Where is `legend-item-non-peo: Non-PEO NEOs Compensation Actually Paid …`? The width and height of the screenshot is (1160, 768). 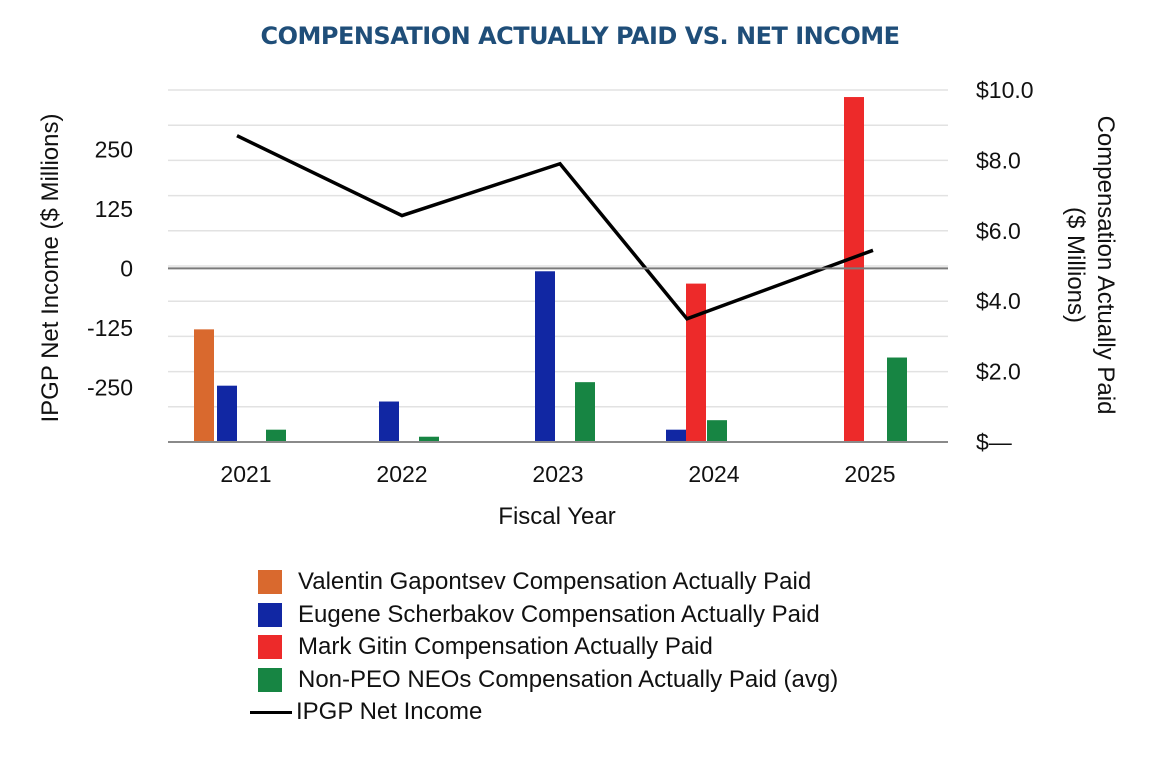
legend-item-non-peo: Non-PEO NEOs Compensation Actually Paid … is located at coordinates (548, 680).